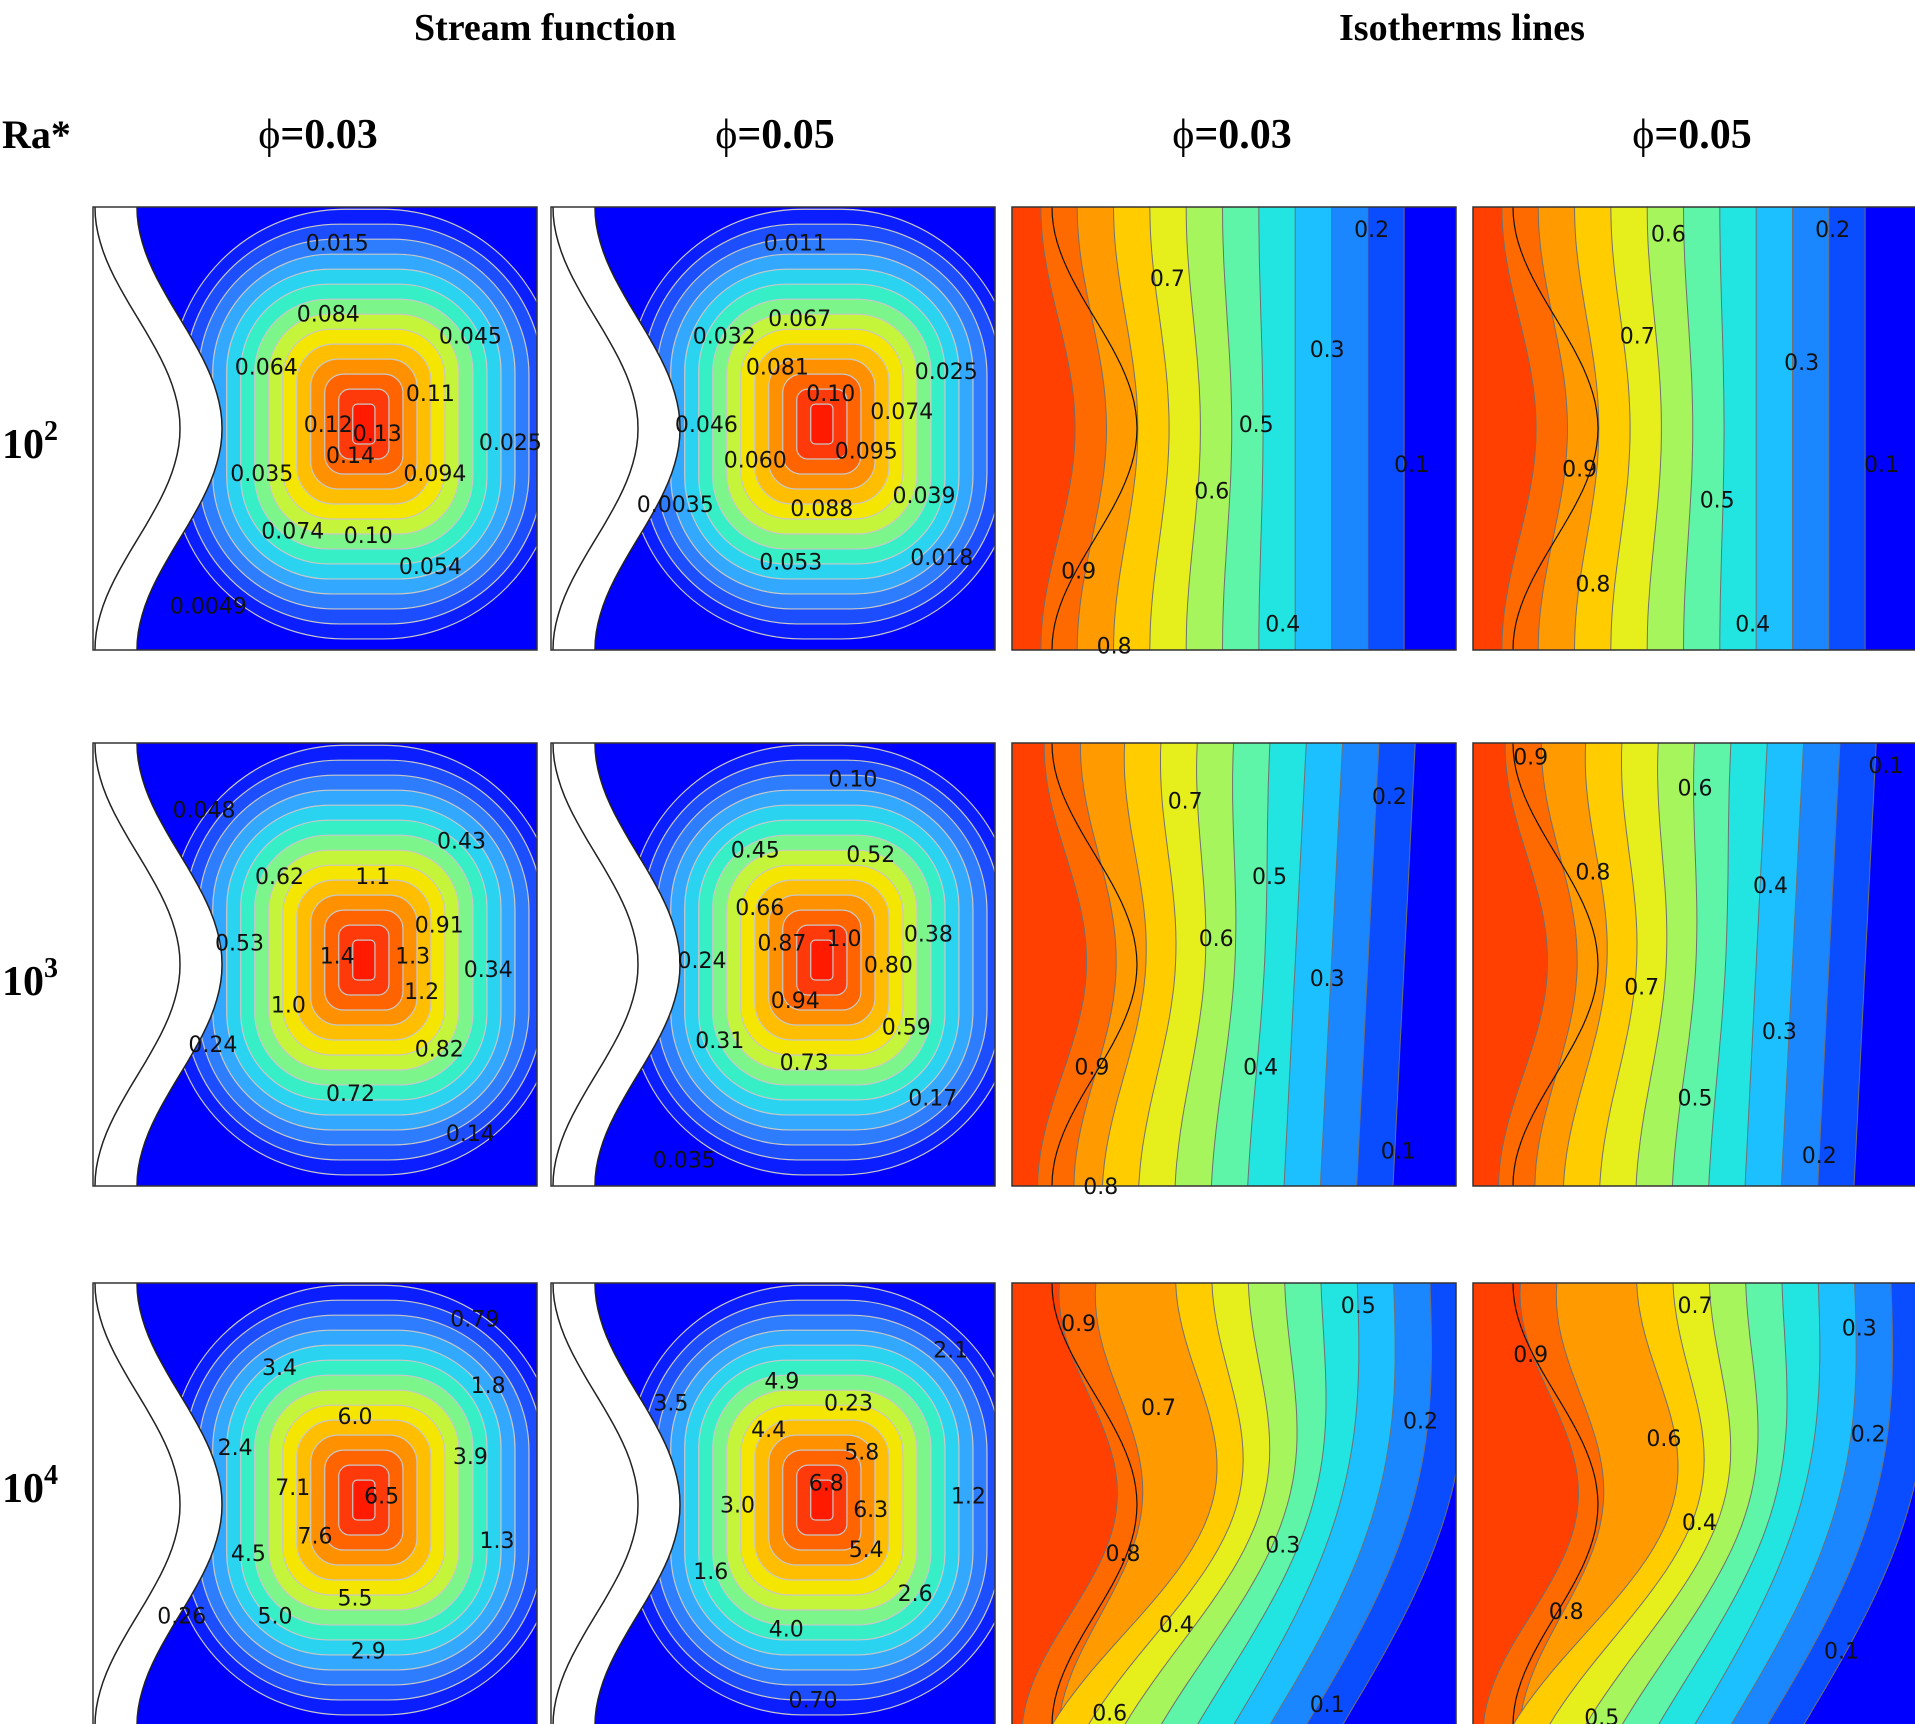 Image resolution: width=1915 pixels, height=1724 pixels. I want to click on column-header-3: ϕ=0.03, so click(1232, 135).